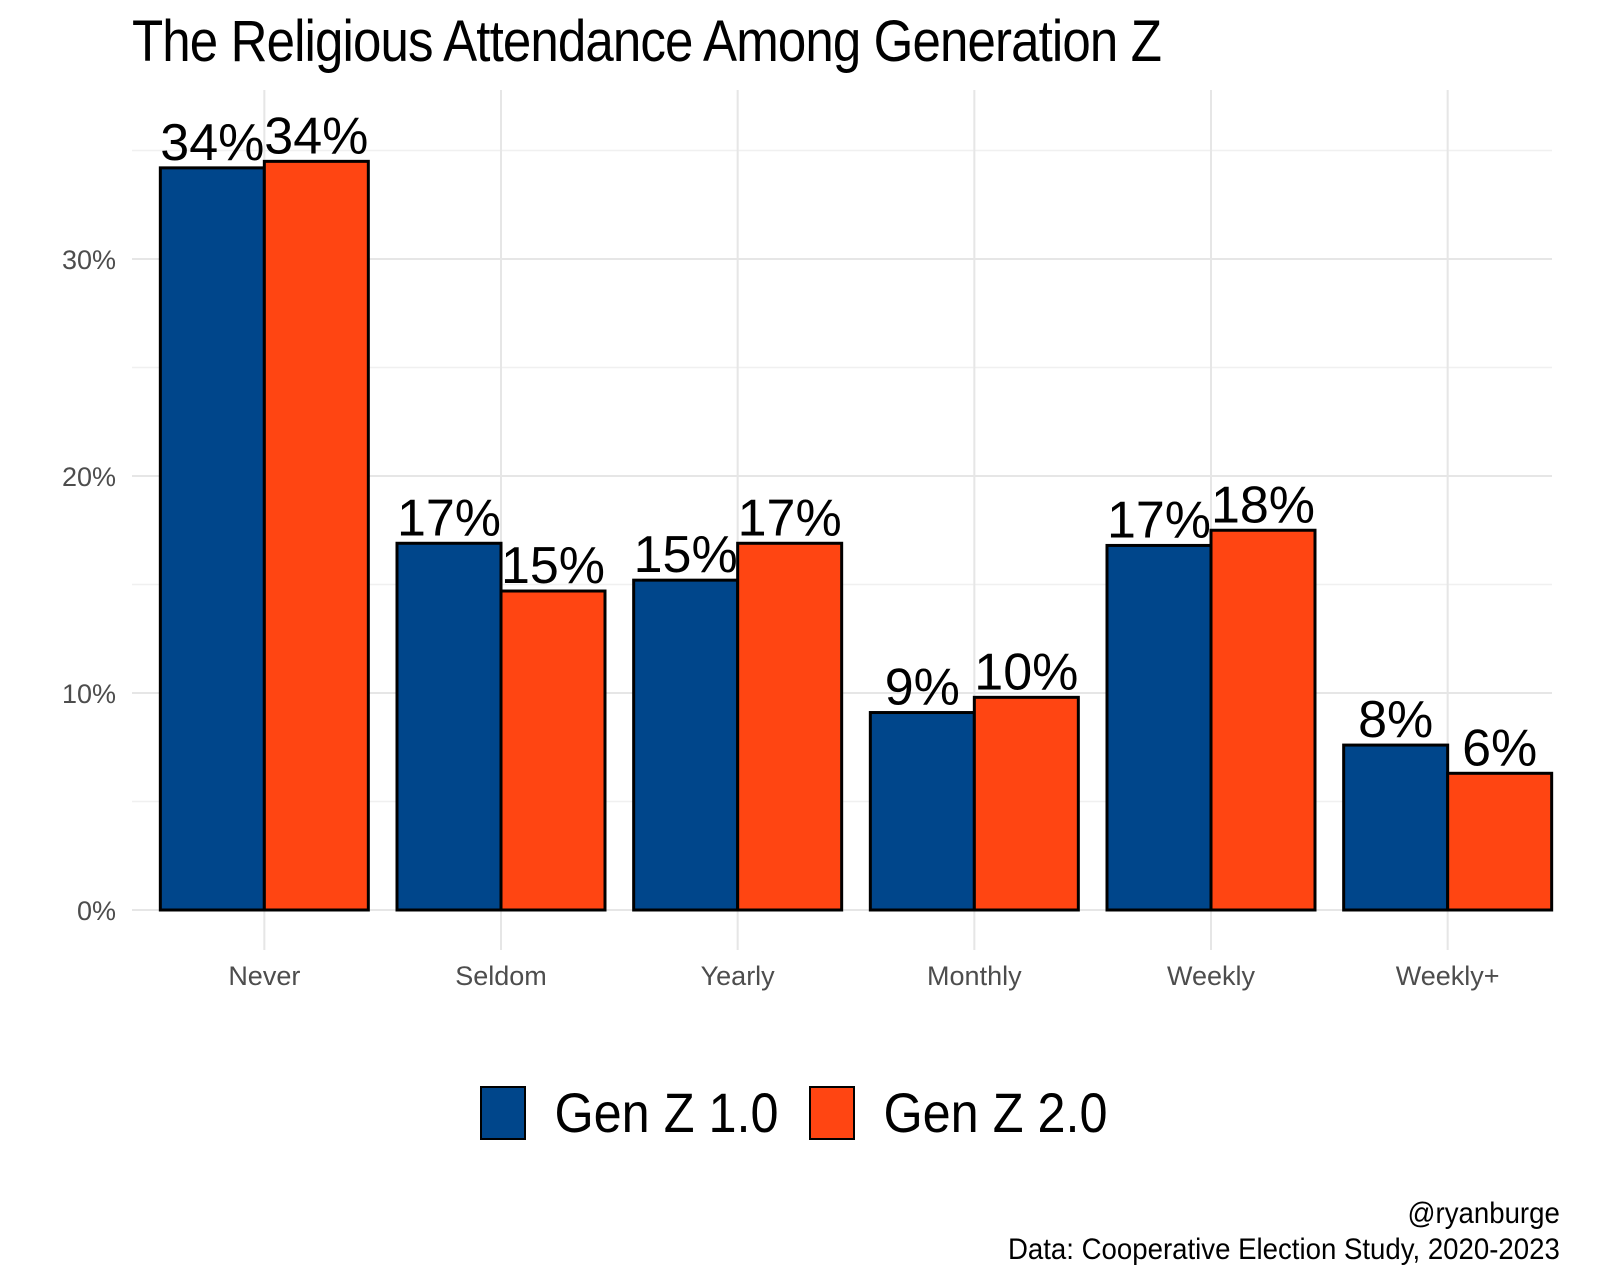 The image size is (1600, 1280). Describe the element at coordinates (1483, 1213) in the screenshot. I see `author-handle: @ryanburge` at that location.